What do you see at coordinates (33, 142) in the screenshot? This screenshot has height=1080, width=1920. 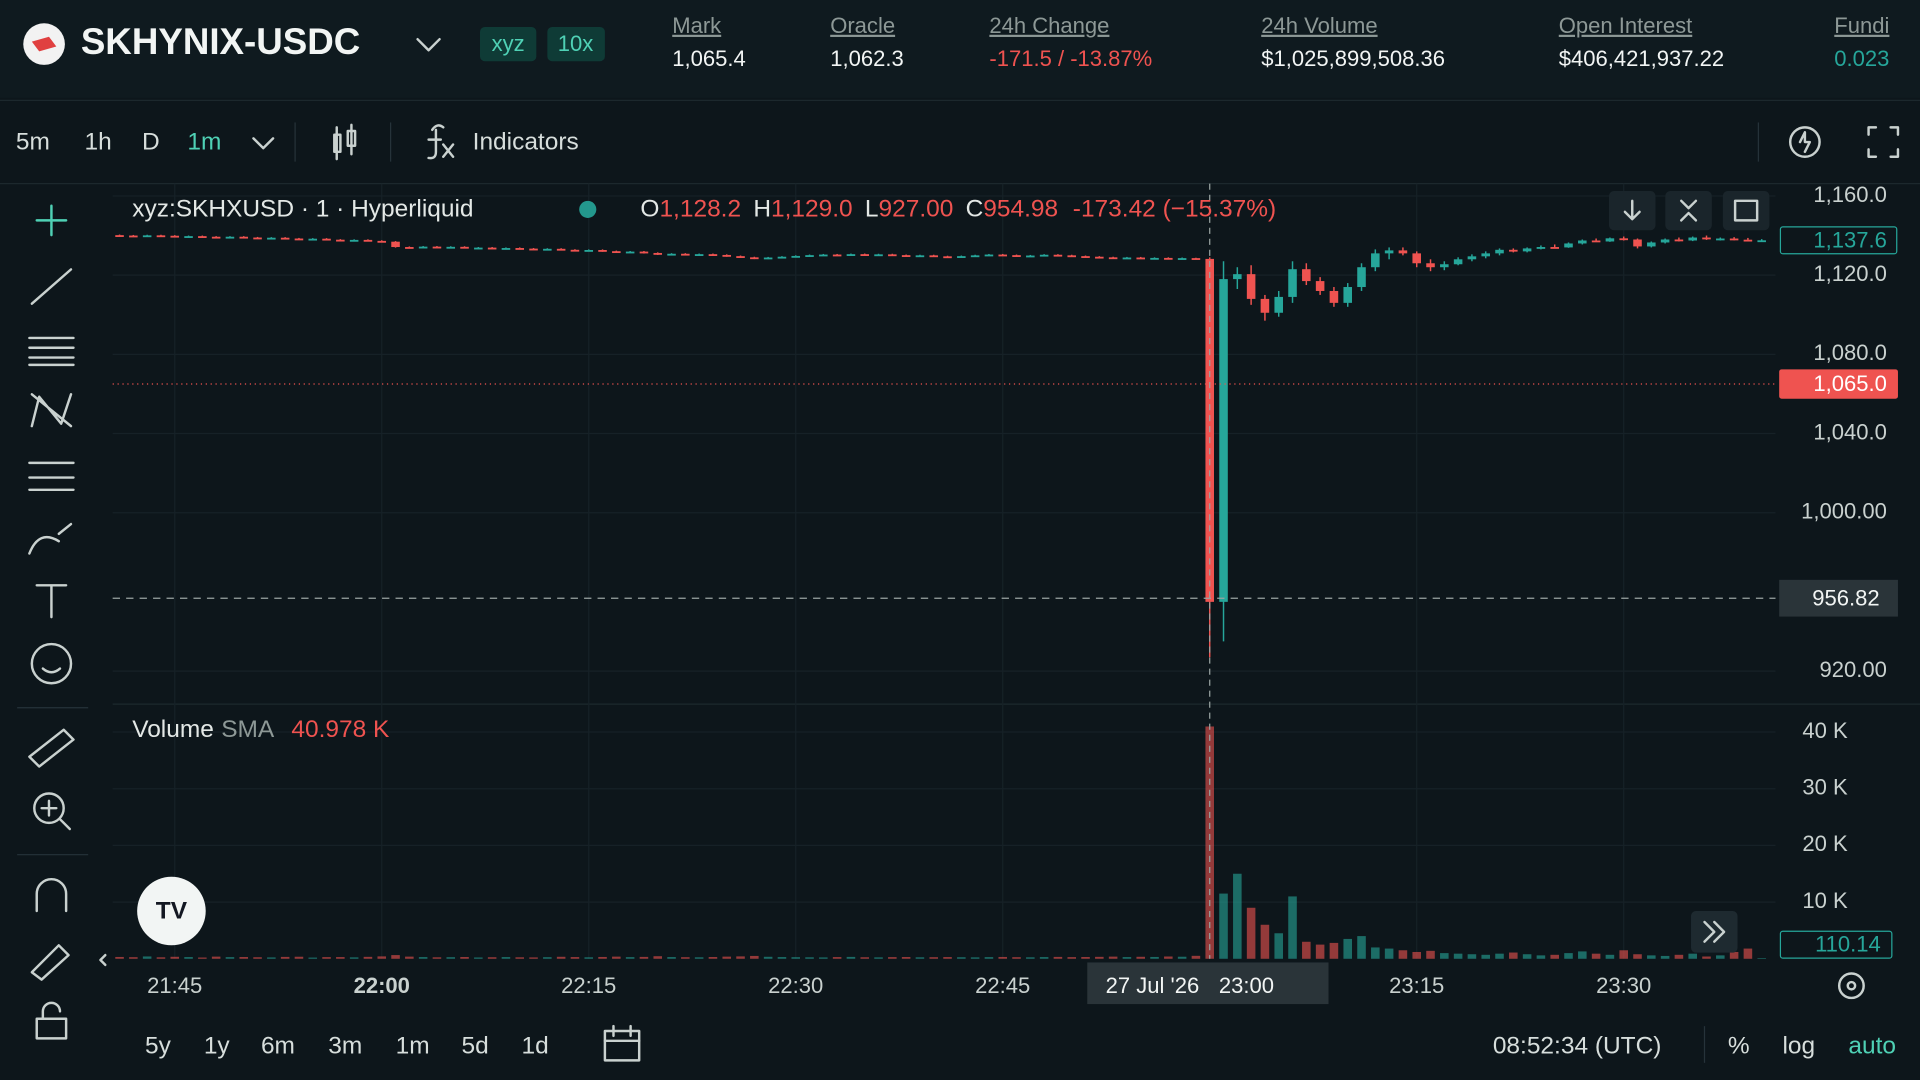 I see `interval-button: 5m` at bounding box center [33, 142].